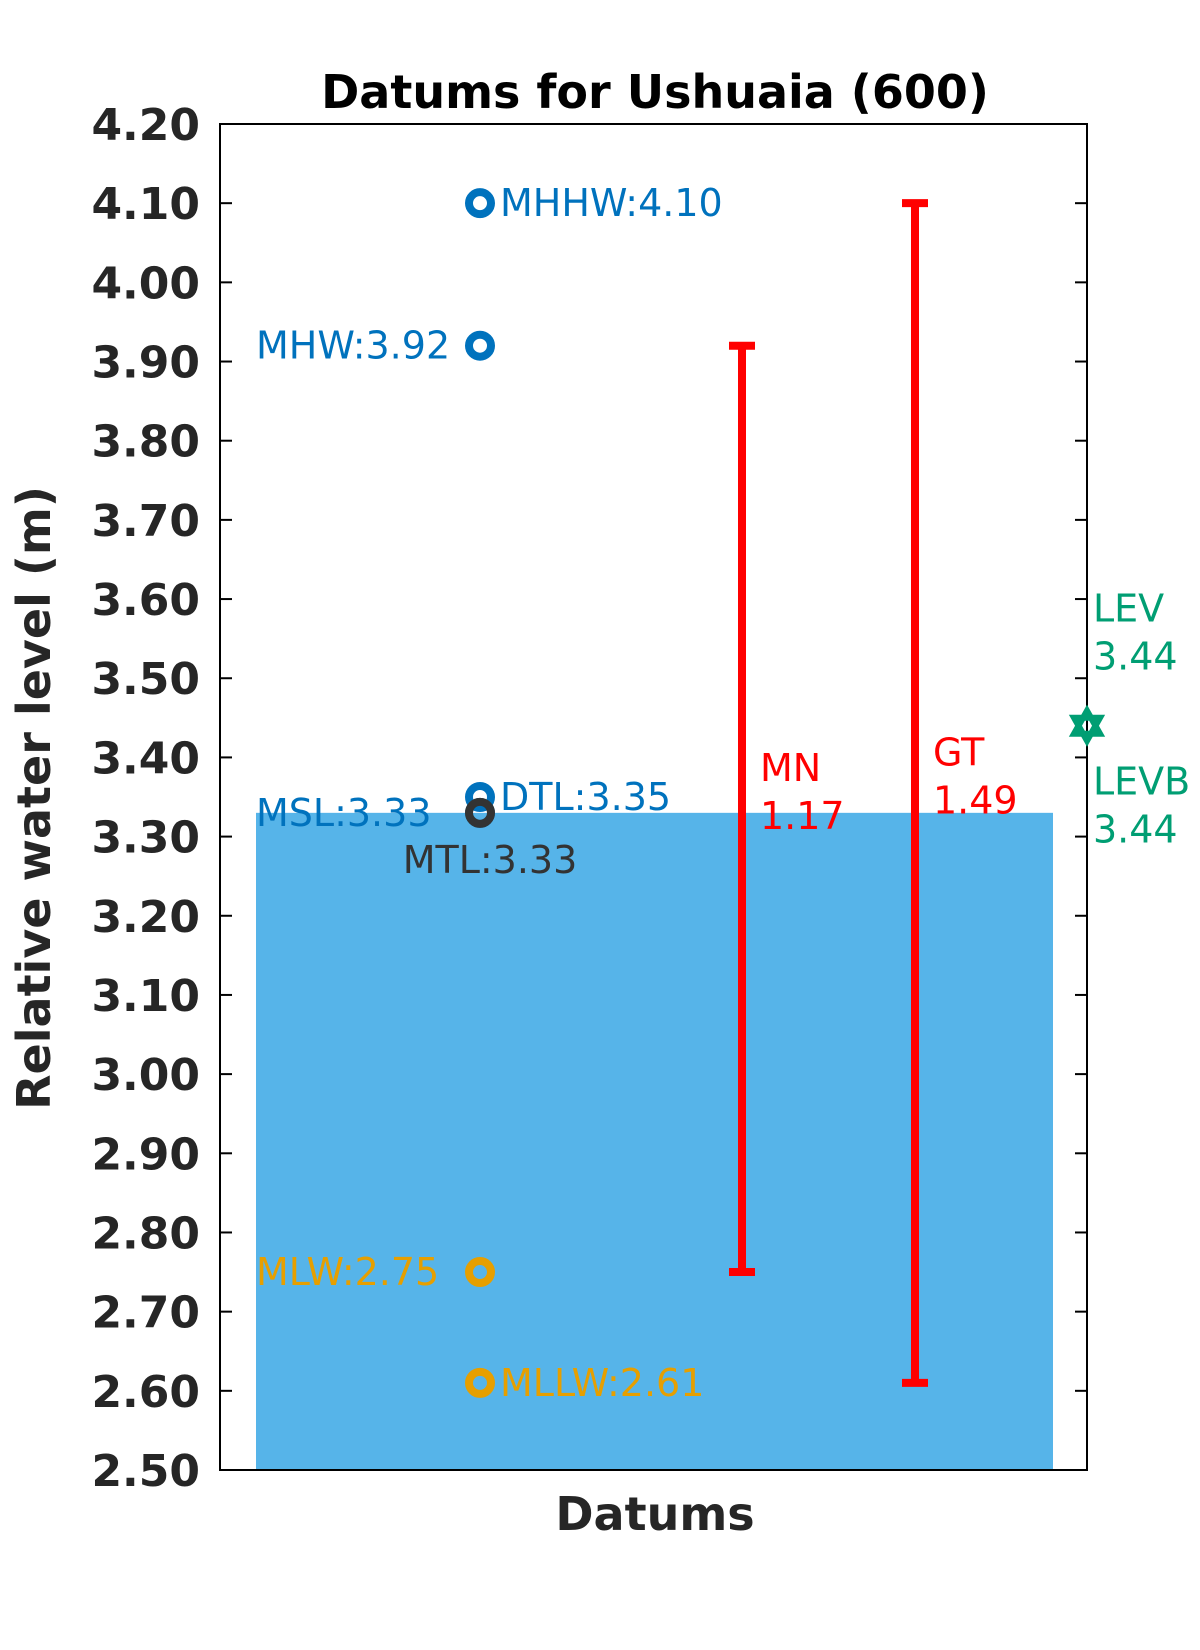  I want to click on y-tick-label: 3.30, so click(145, 838).